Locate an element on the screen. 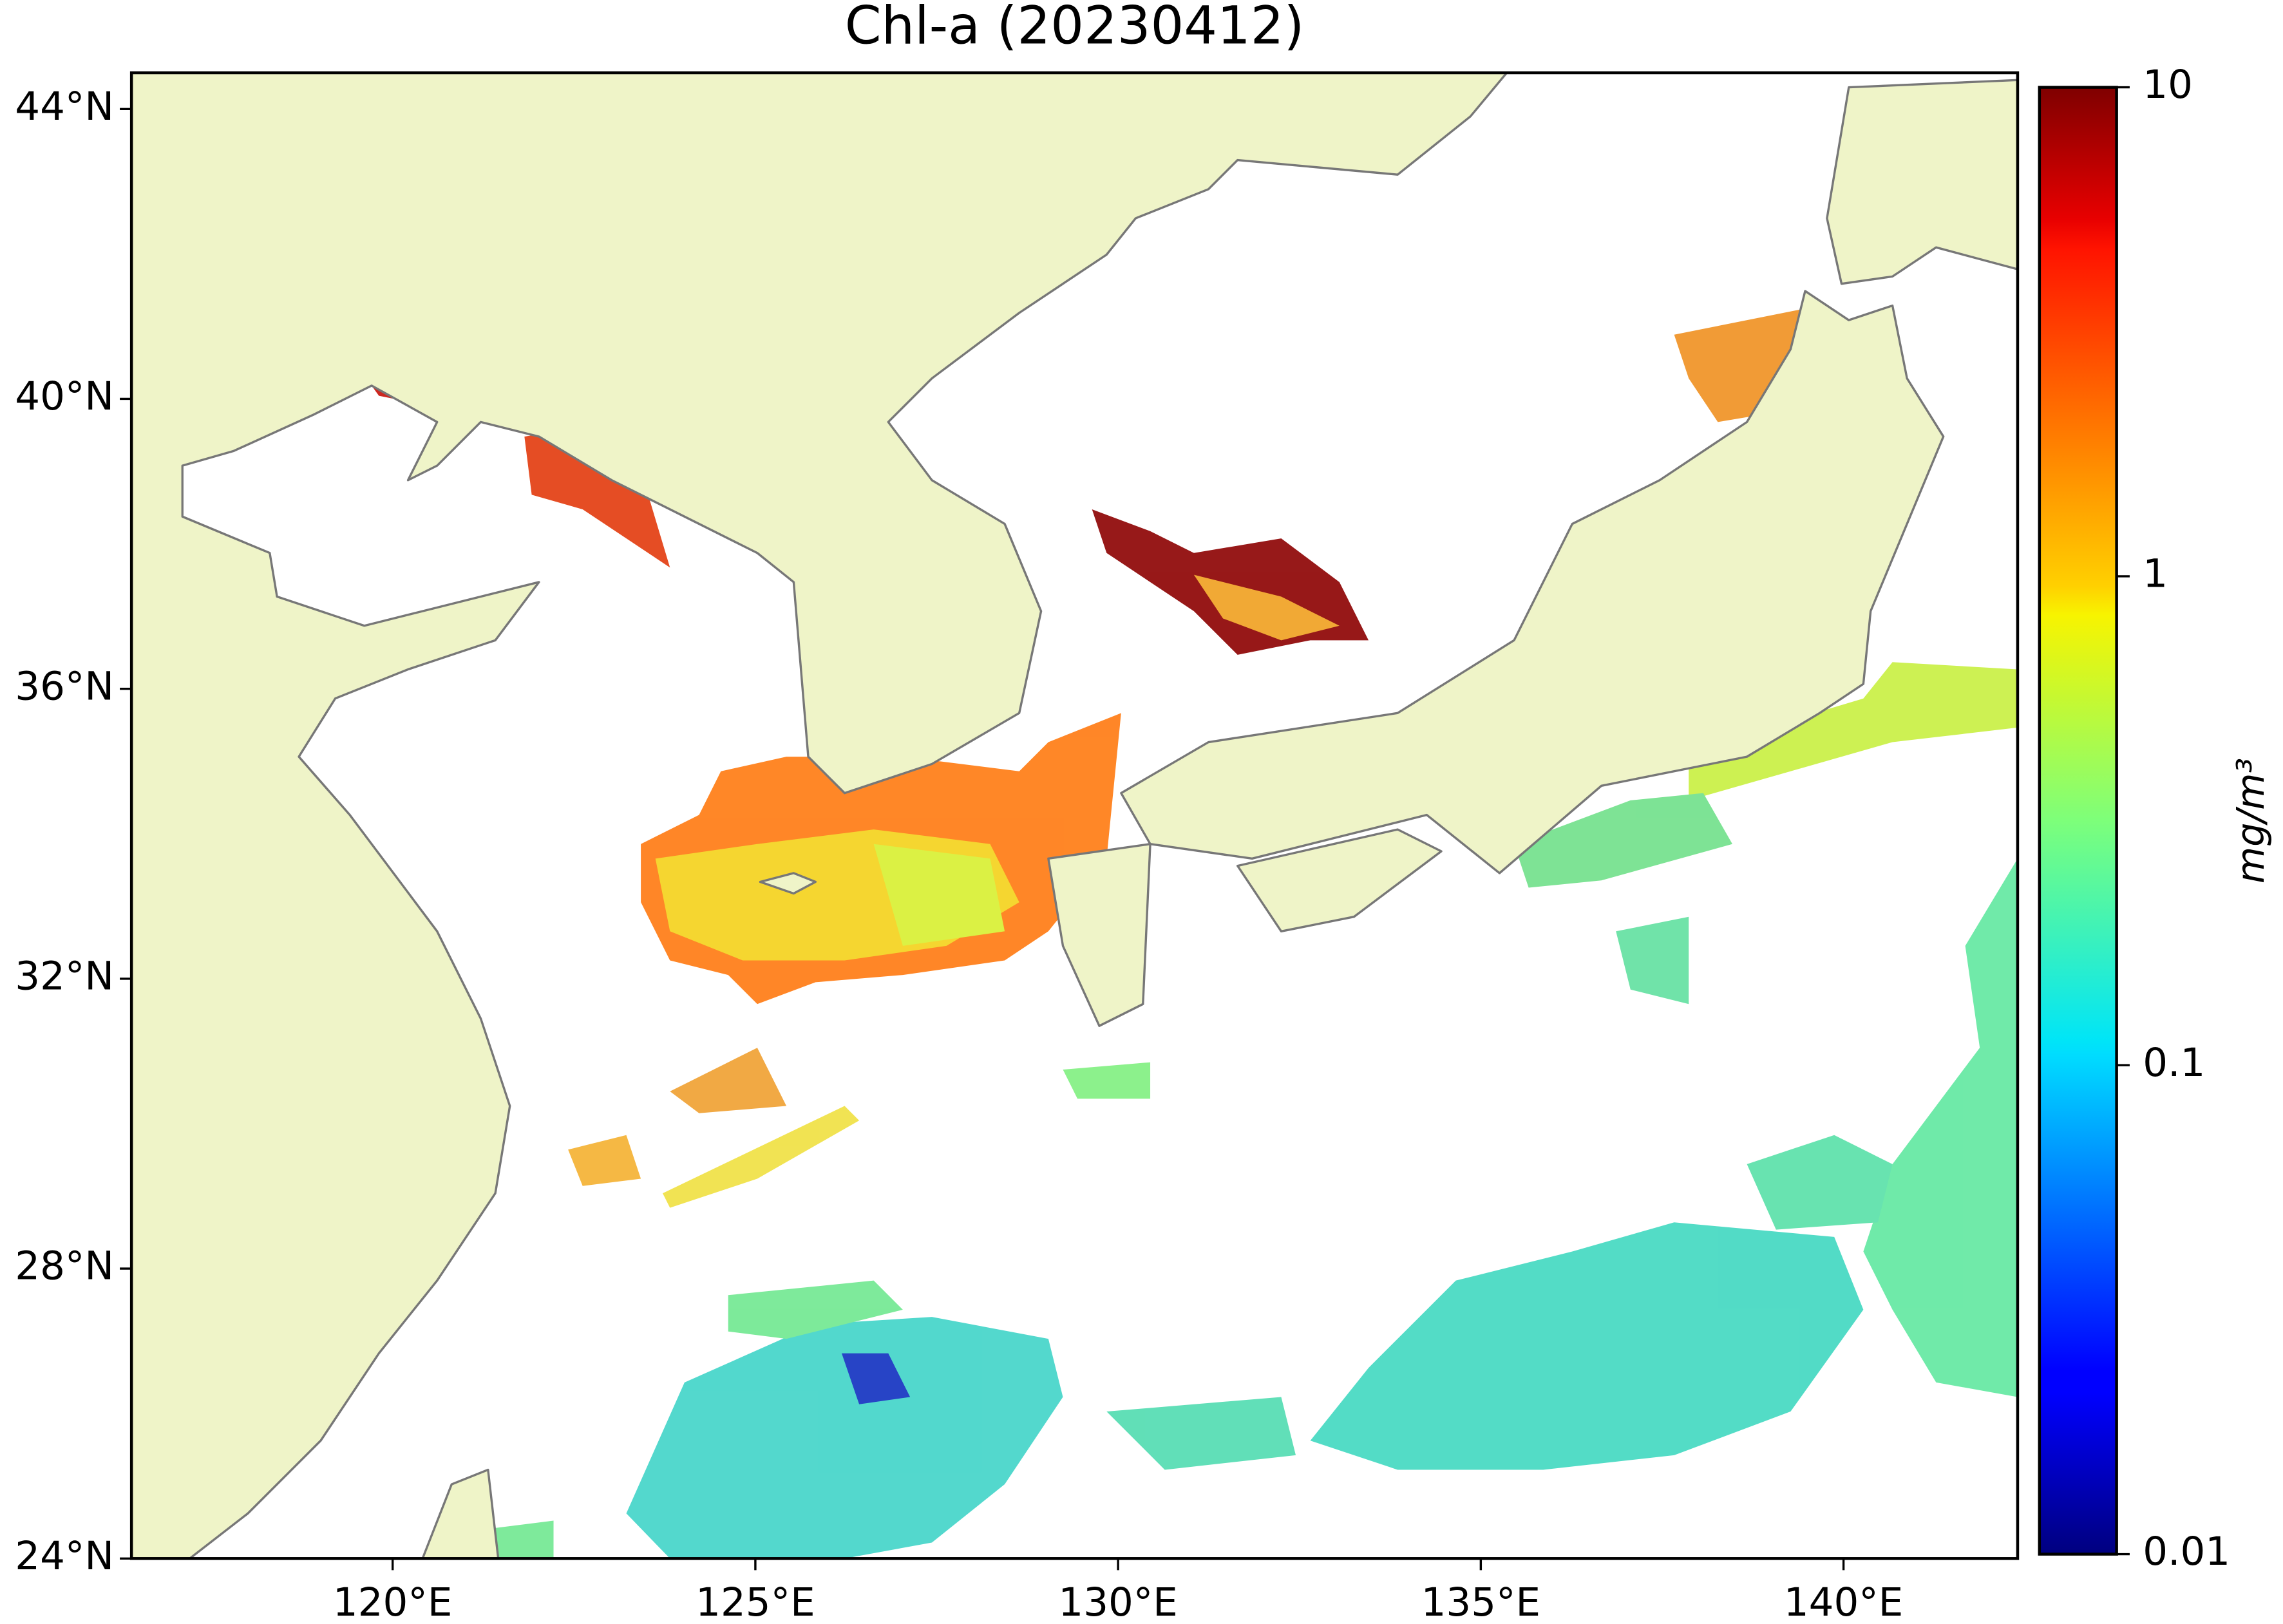  colorbar-label: mg/m³ is located at coordinates (2250, 821).